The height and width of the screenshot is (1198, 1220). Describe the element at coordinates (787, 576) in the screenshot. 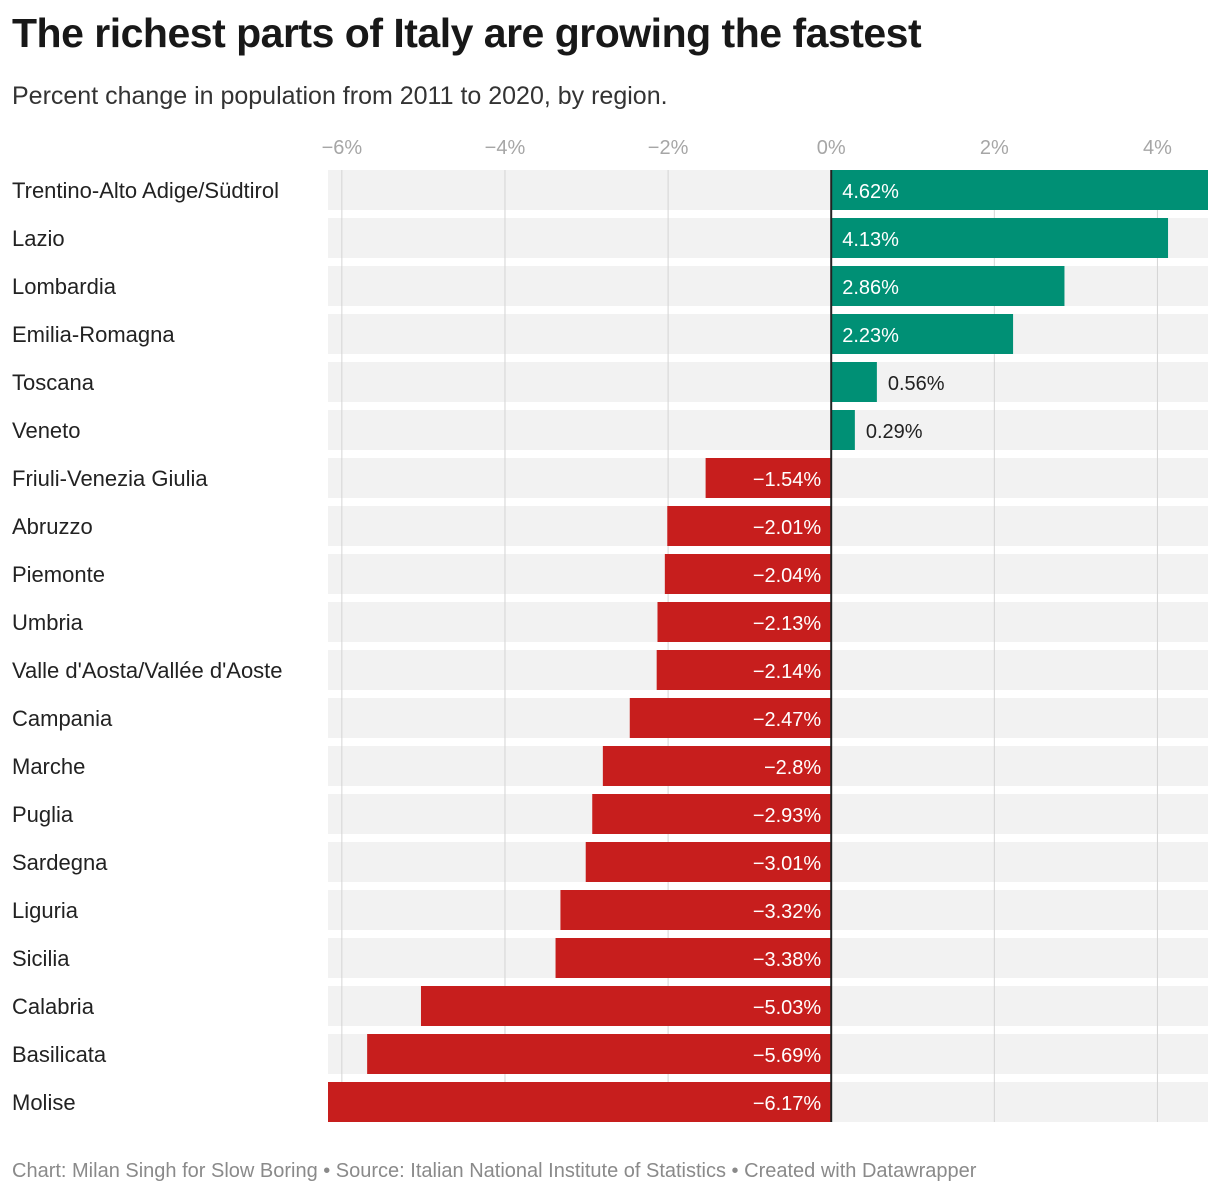

I see `value-label: −2.04%` at that location.